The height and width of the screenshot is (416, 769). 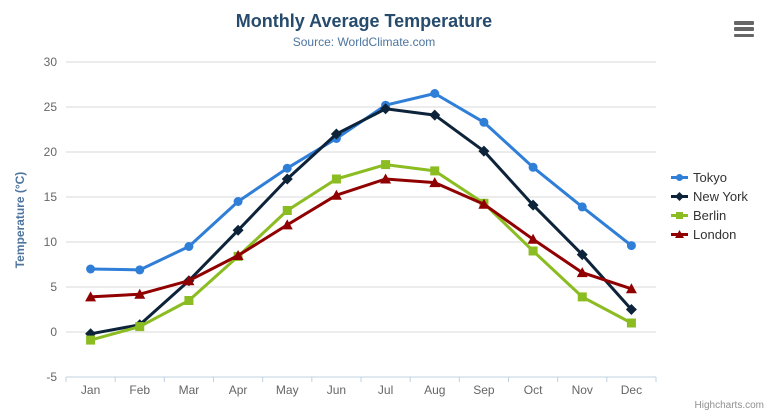 What do you see at coordinates (709, 206) in the screenshot?
I see `legend: Tokyo New York Berlin London` at bounding box center [709, 206].